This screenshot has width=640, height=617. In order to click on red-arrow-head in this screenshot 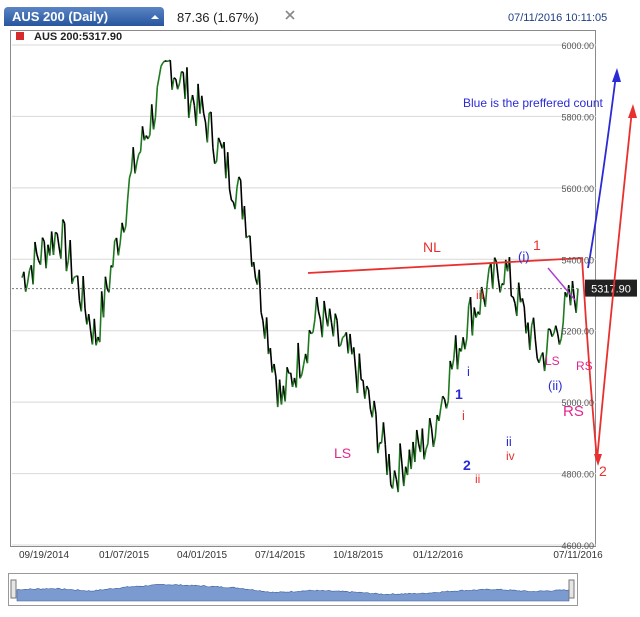, I will do `click(632, 111)`.